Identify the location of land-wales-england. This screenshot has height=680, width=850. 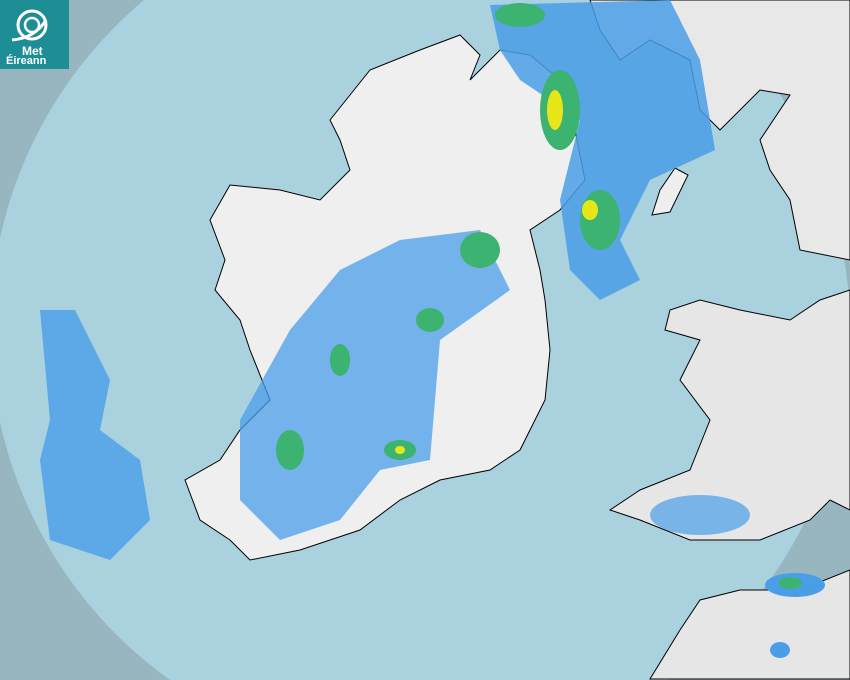
(729, 415).